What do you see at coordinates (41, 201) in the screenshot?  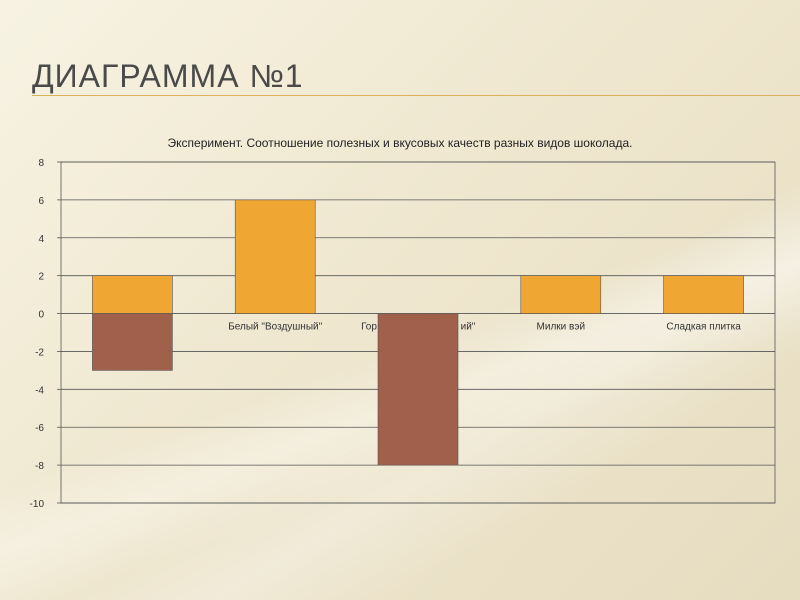 I see `y-tick-label: 6` at bounding box center [41, 201].